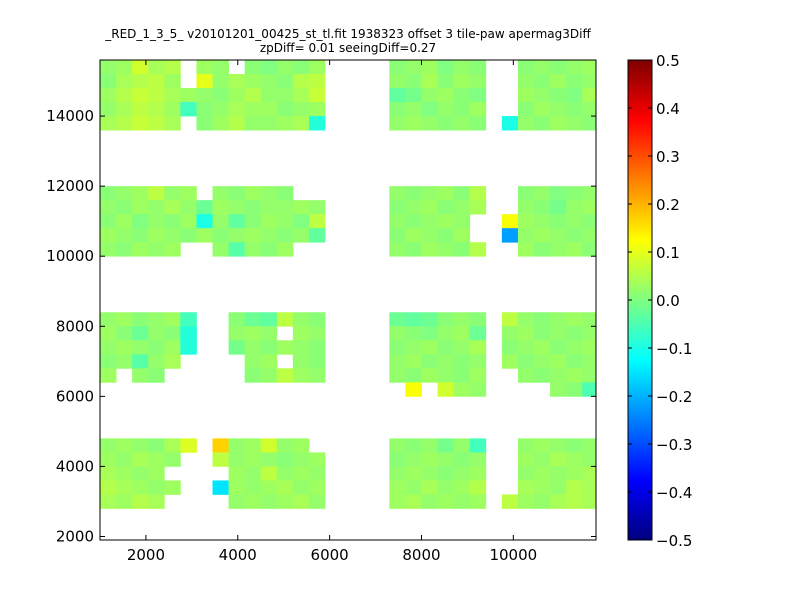 The width and height of the screenshot is (800, 600). What do you see at coordinates (674, 445) in the screenshot?
I see `colorbar-tick-label: −0.3` at bounding box center [674, 445].